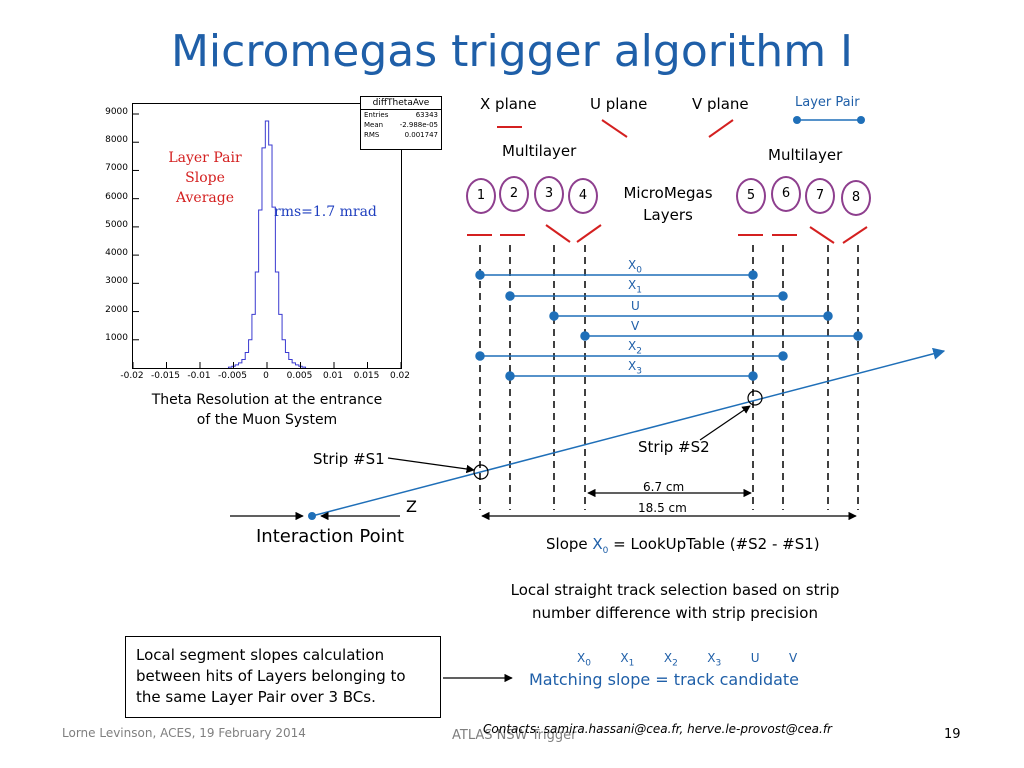  Describe the element at coordinates (512, 51) in the screenshot. I see `slide-title: Micromegas trigger algorithm I` at that location.